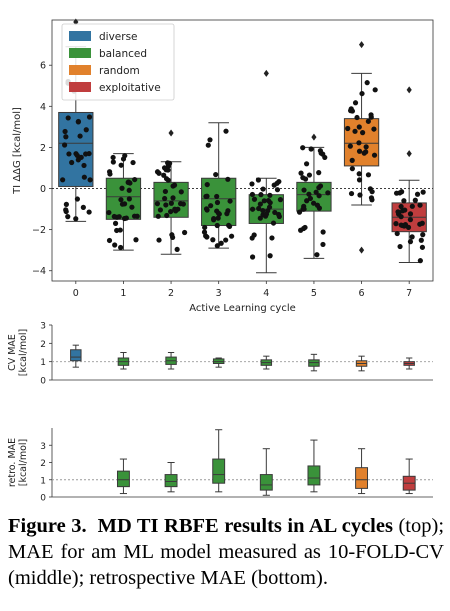  Describe the element at coordinates (43, 66) in the screenshot. I see `y-tick-label: 6` at that location.